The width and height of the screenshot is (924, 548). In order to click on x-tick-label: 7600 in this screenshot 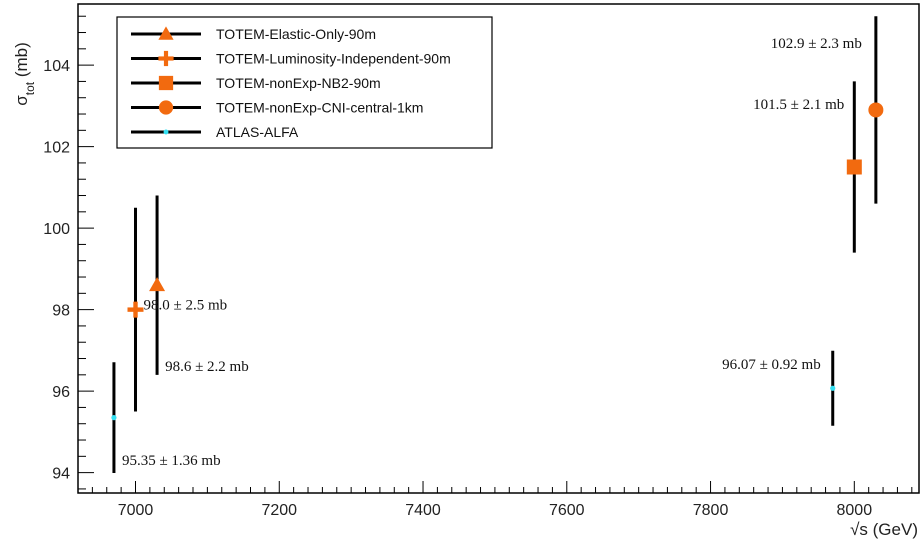, I will do `click(567, 510)`.